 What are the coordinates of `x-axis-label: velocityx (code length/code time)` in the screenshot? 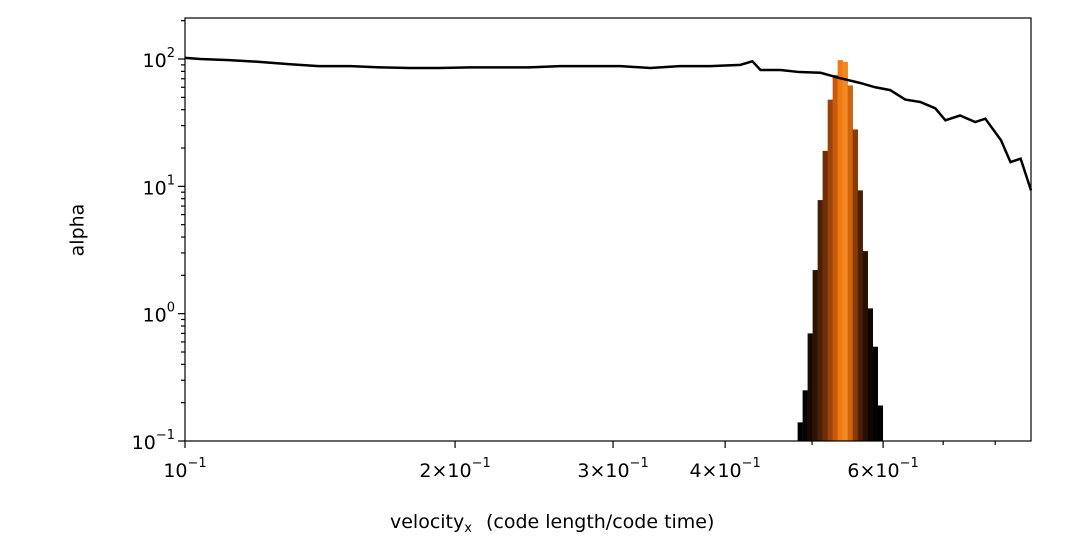 It's located at (552, 523).